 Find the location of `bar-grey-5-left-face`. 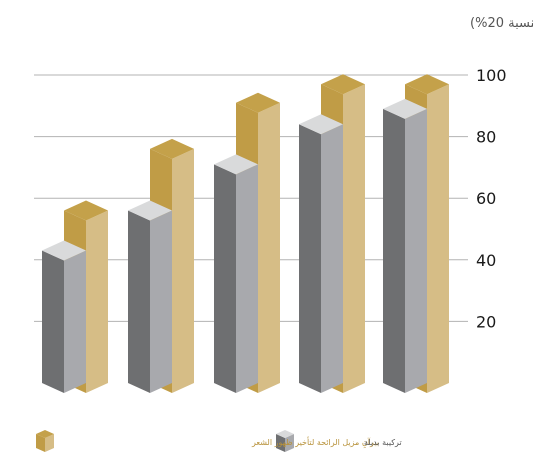

bar-grey-5-left-face is located at coordinates (394, 250).